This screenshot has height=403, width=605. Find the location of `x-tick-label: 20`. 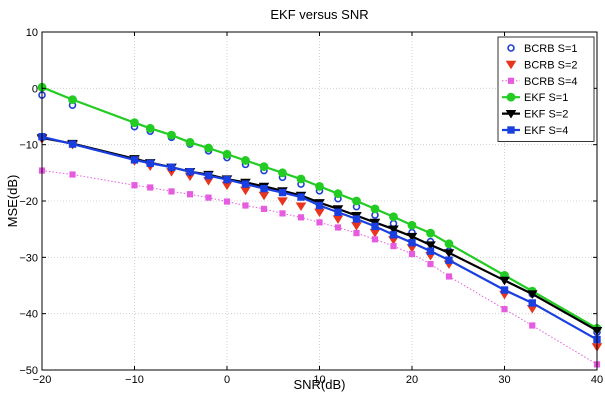

x-tick-label: 20 is located at coordinates (412, 380).